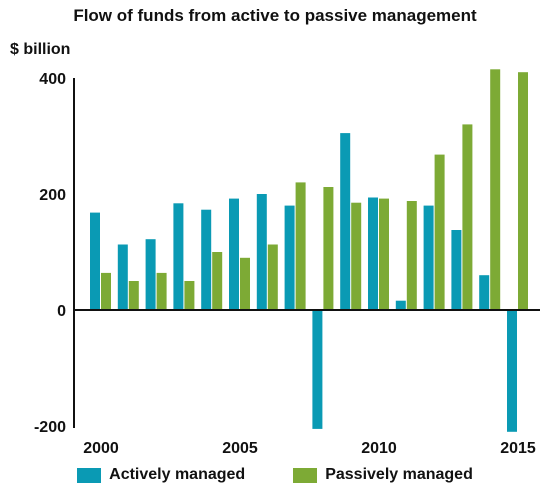 This screenshot has height=496, width=550. I want to click on bar-active-2000, so click(95, 261).